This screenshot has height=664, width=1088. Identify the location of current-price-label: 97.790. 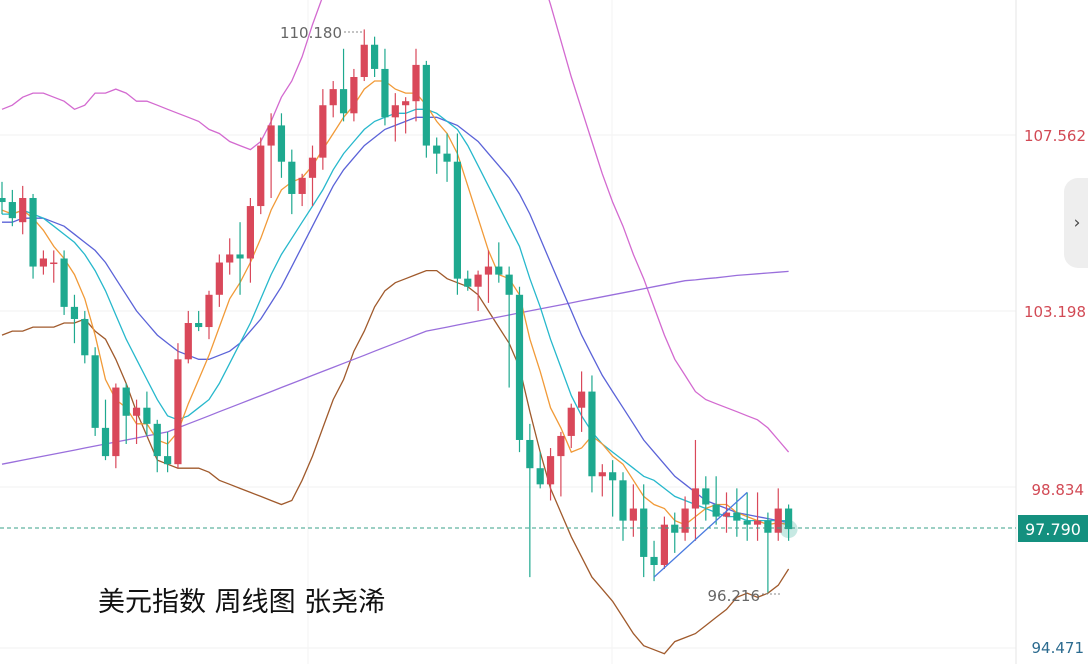
(1053, 529).